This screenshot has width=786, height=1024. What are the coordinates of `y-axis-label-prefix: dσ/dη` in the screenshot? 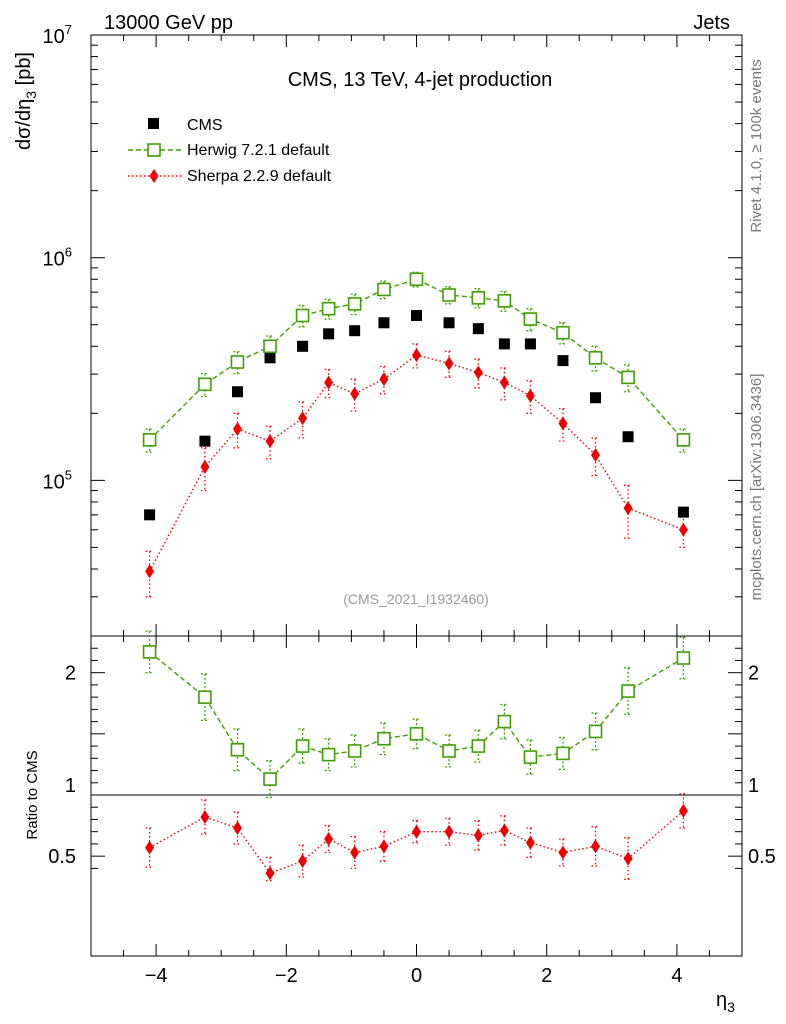 It's located at (24, 124).